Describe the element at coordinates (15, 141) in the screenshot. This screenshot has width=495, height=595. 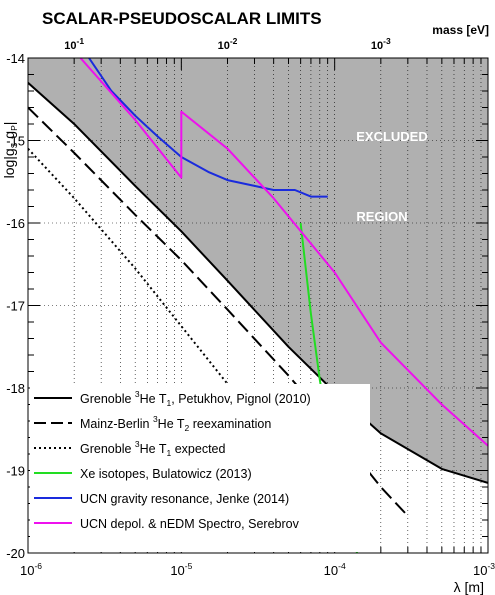
I see `y-tick-label: -15` at that location.